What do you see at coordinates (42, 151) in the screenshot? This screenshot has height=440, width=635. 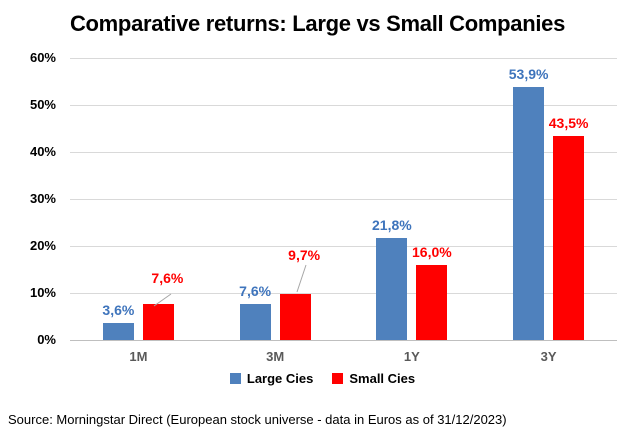 I see `y-axis-tick-label: 40%` at bounding box center [42, 151].